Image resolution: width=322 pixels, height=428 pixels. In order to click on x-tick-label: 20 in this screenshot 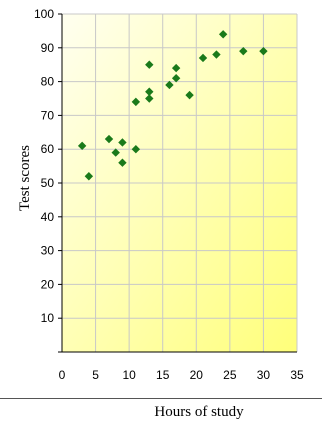, I will do `click(197, 375)`.